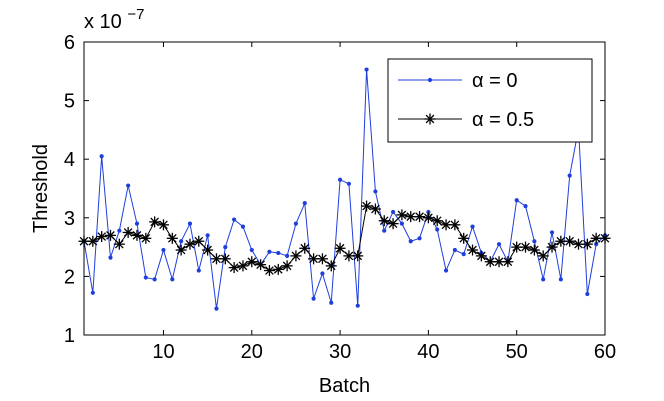 This screenshot has height=401, width=664. What do you see at coordinates (69, 160) in the screenshot?
I see `y-tick-label: 4` at bounding box center [69, 160].